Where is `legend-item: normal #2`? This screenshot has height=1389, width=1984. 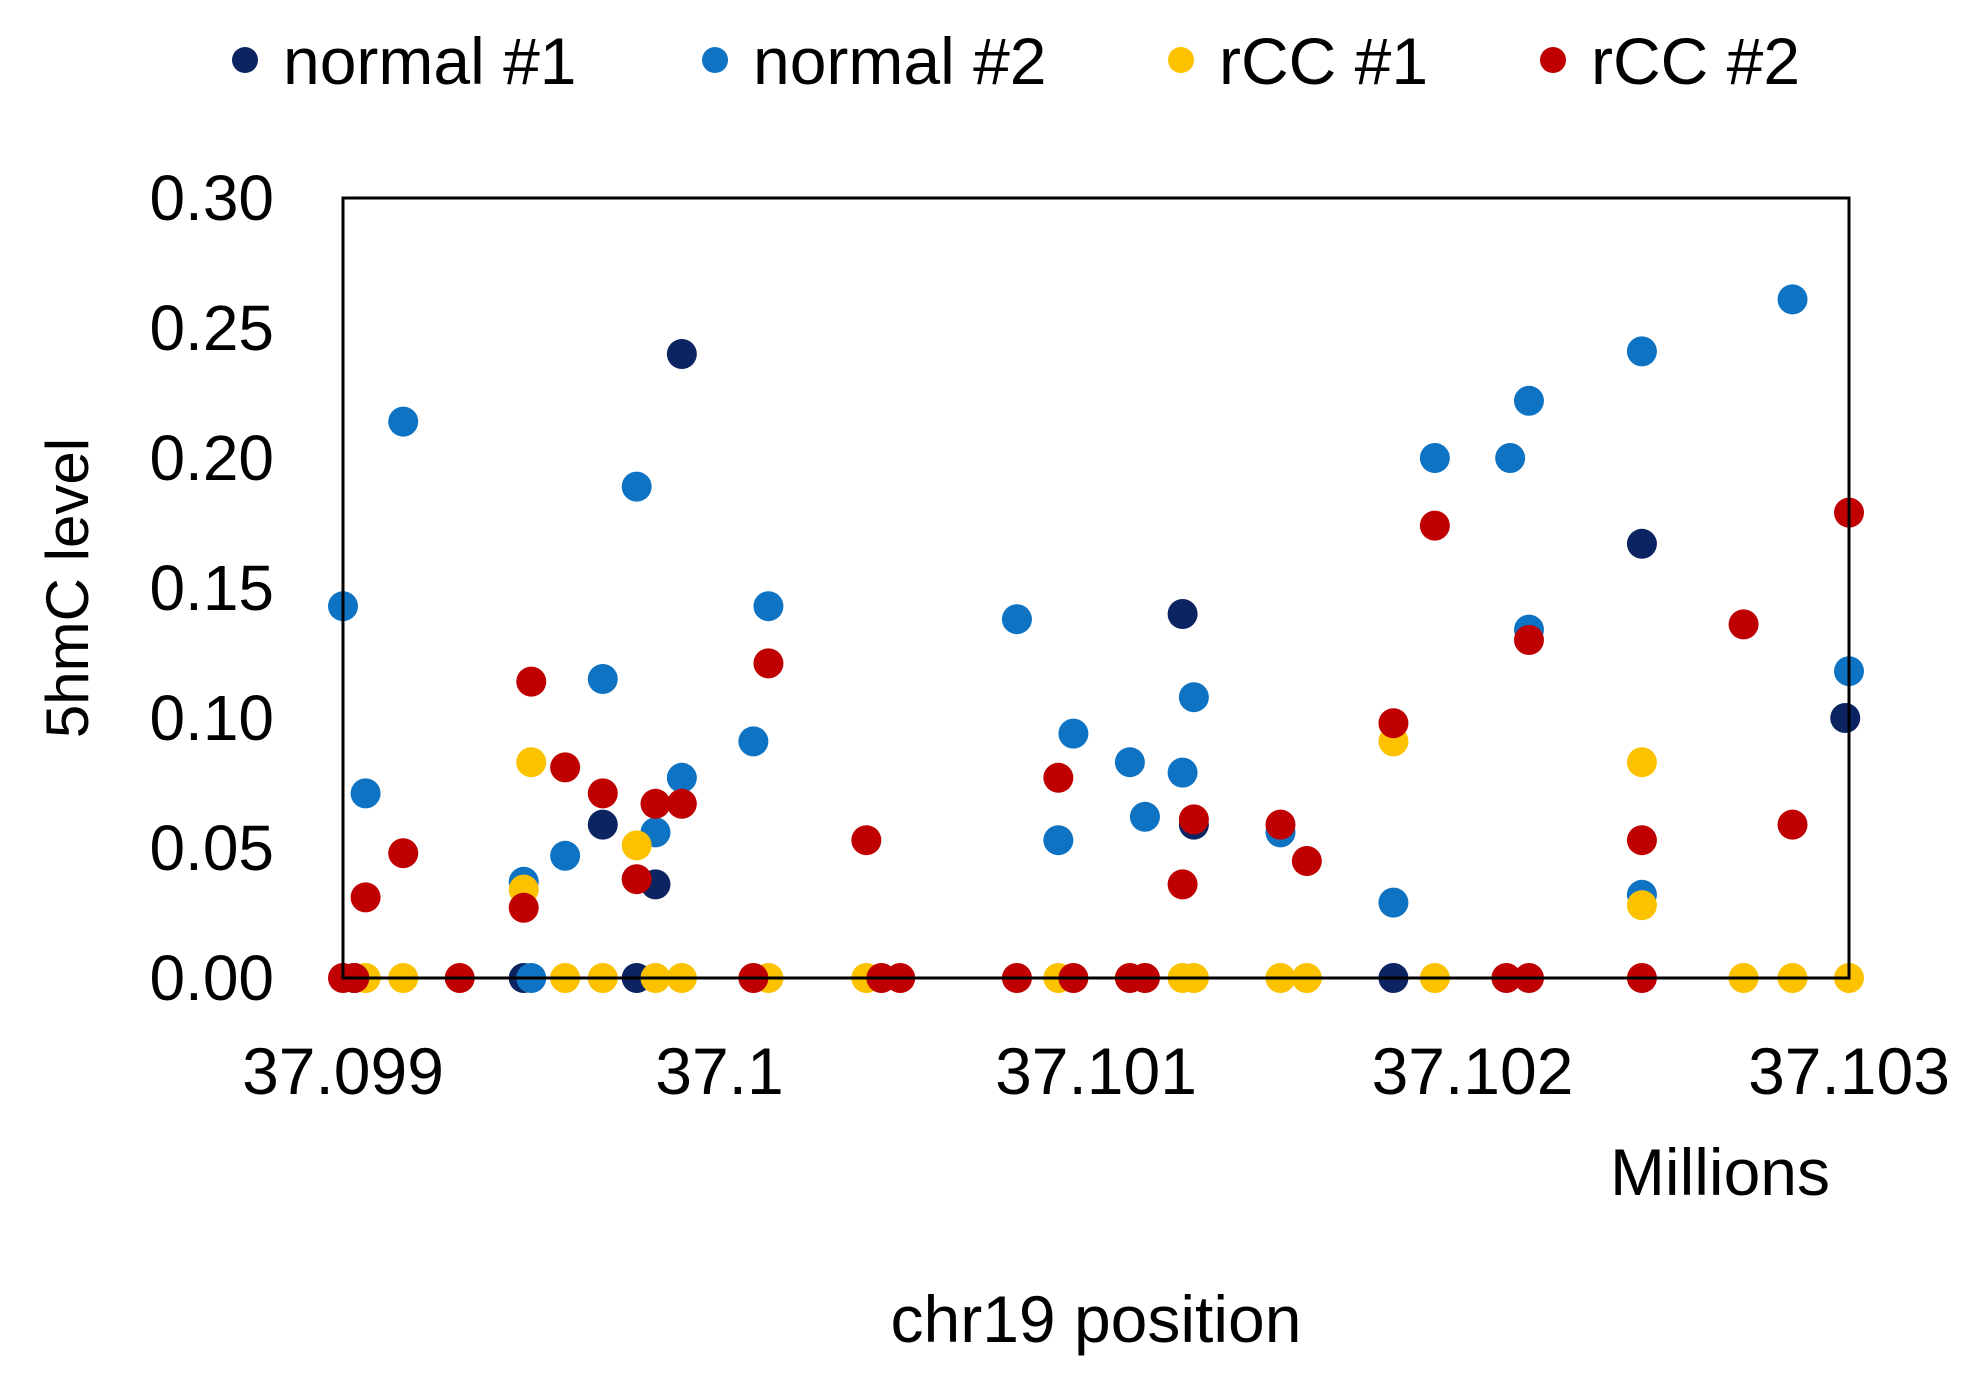 legend-item: normal #2 is located at coordinates (874, 61).